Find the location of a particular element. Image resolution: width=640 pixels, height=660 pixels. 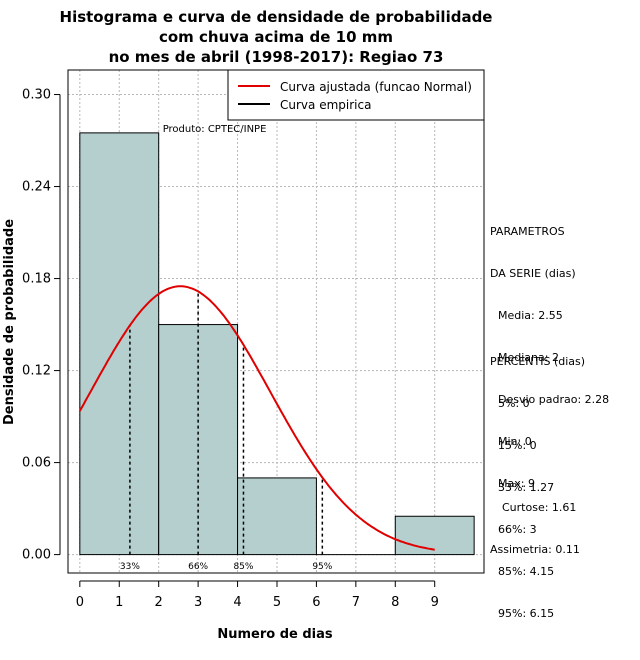

y-tick-label: 0.30 is located at coordinates (36, 95).